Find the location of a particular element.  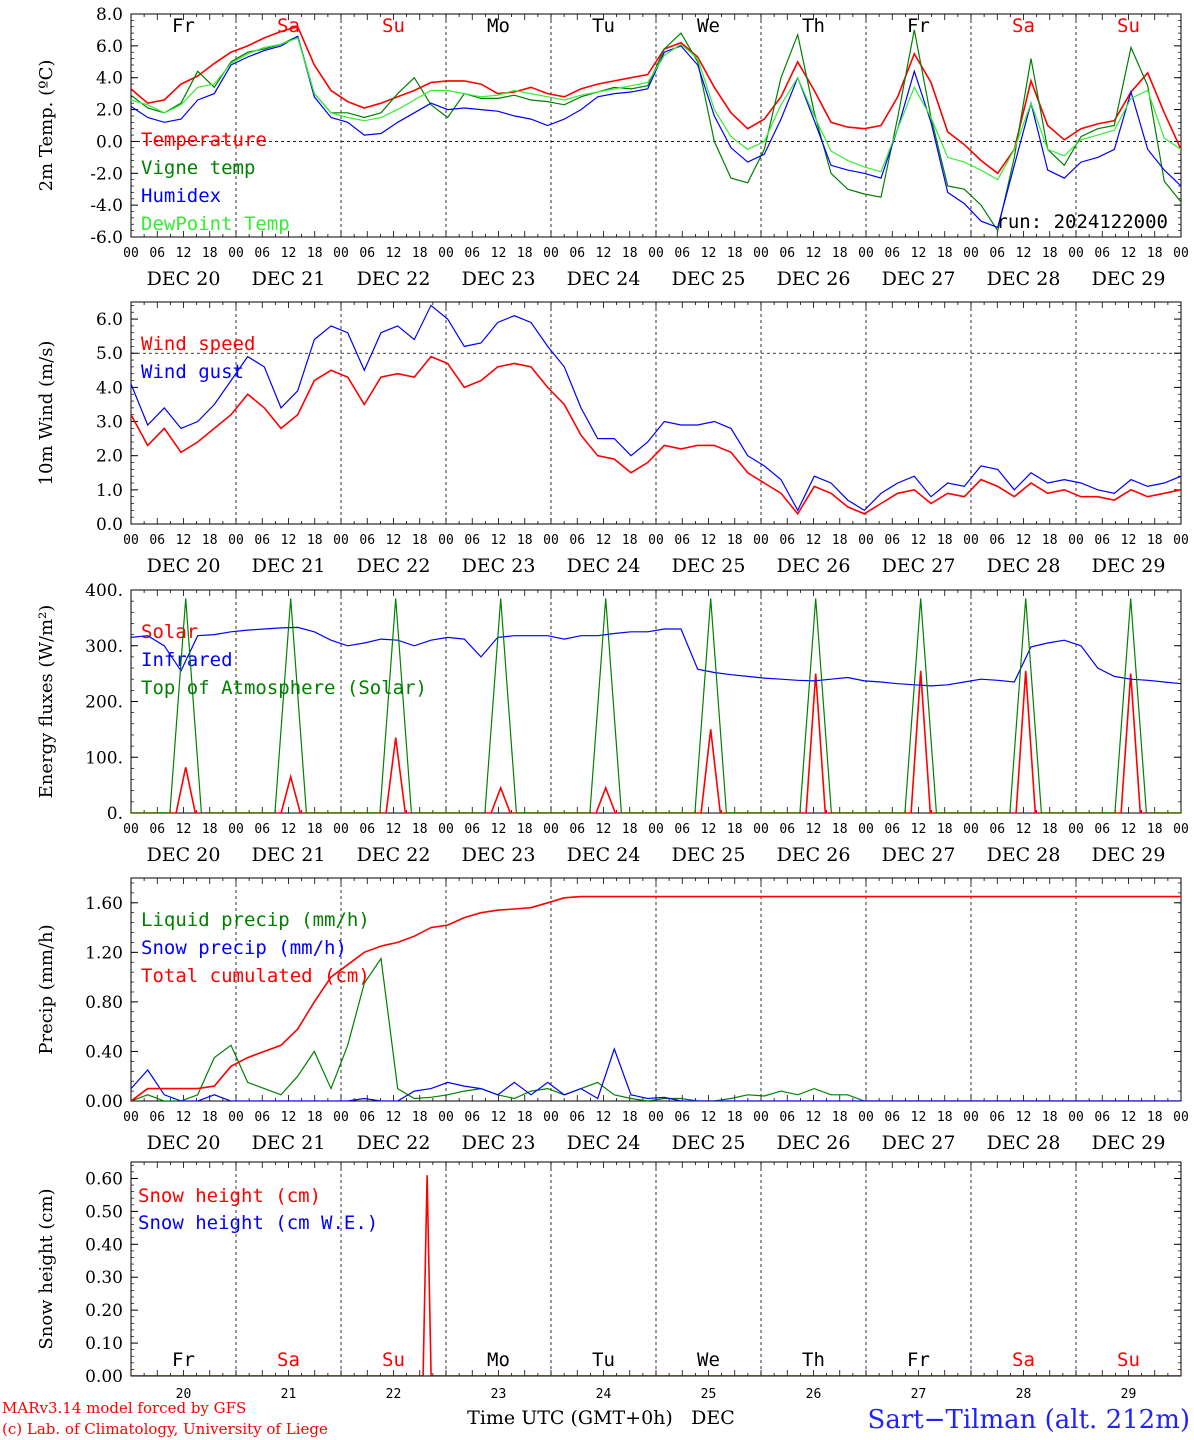

date-label: DEC 21 is located at coordinates (289, 566).